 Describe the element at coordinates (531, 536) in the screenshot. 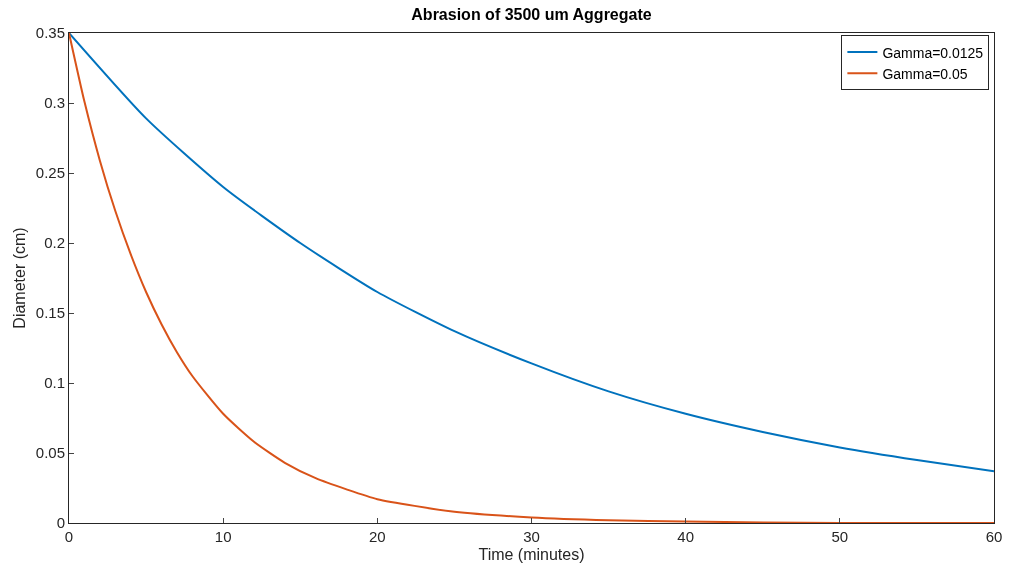

I see `x-tick-label: 30` at that location.